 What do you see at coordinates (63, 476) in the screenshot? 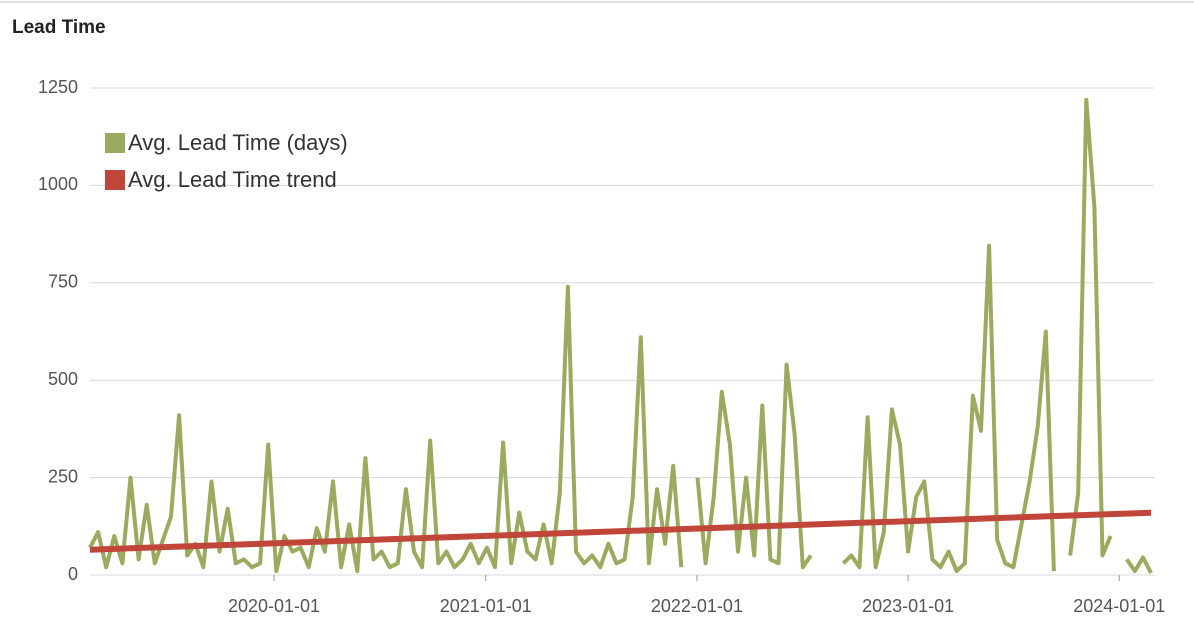
I see `y-tick-label: 250` at bounding box center [63, 476].